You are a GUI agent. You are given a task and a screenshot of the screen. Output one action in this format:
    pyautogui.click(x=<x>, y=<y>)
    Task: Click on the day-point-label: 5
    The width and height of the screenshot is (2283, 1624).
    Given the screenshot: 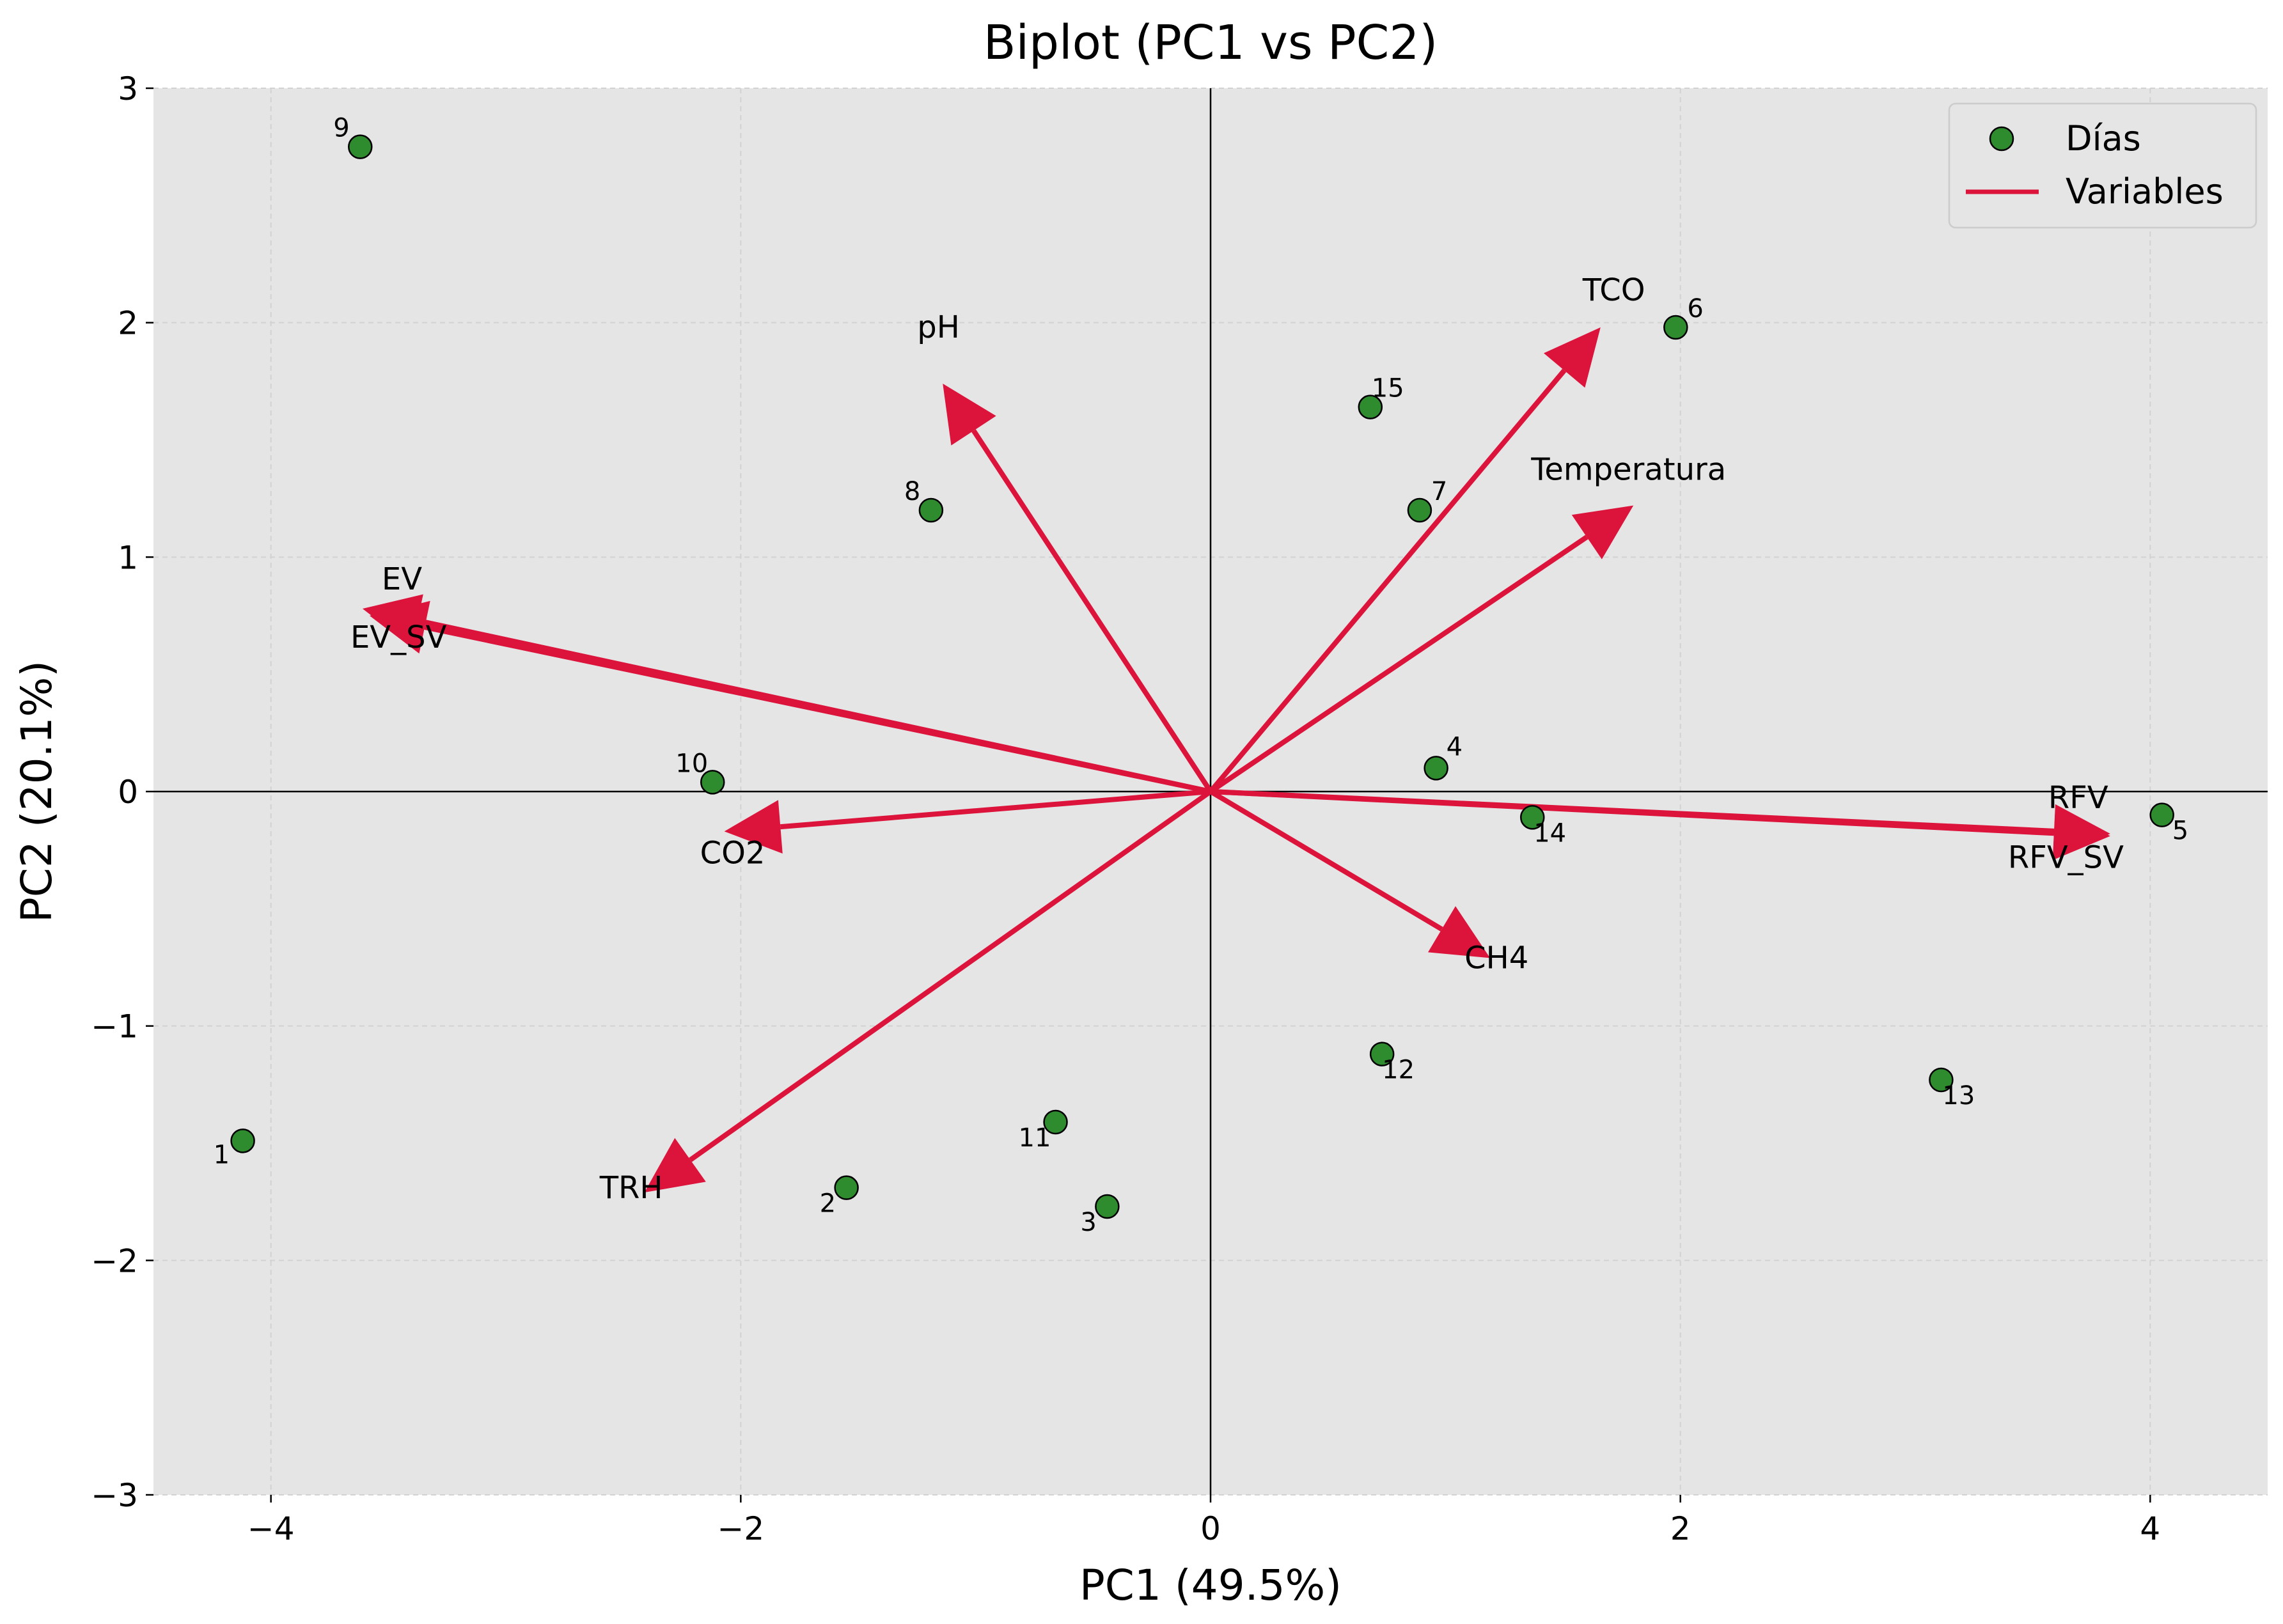 What is the action you would take?
    pyautogui.click(x=2180, y=831)
    